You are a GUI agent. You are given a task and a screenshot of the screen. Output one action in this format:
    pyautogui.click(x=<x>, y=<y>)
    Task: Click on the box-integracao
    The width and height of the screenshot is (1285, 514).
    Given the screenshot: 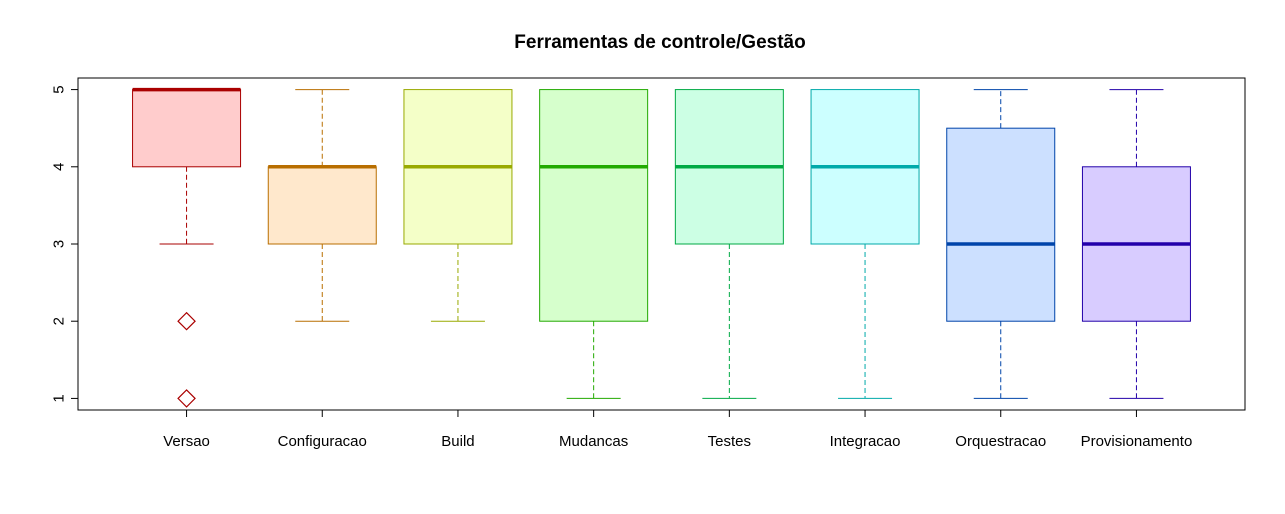 What is the action you would take?
    pyautogui.click(x=865, y=244)
    